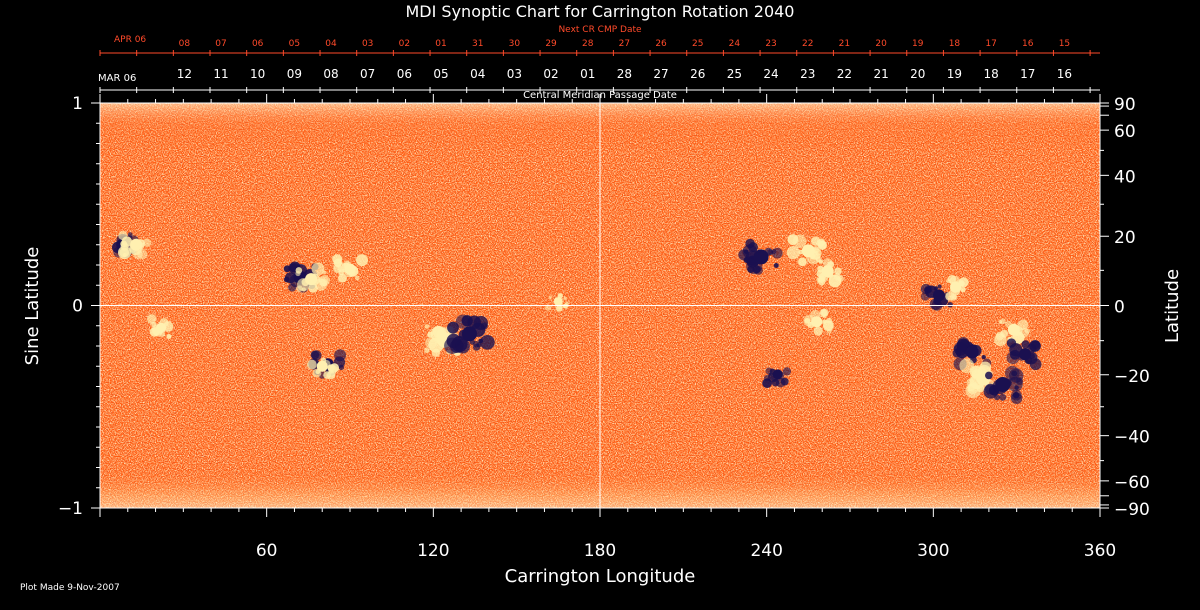 Image resolution: width=1200 pixels, height=610 pixels. Describe the element at coordinates (588, 44) in the screenshot. I see `date-label: 28` at that location.